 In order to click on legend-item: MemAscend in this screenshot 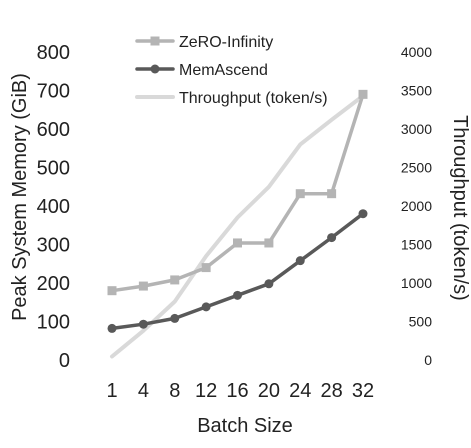, I will do `click(201, 70)`.